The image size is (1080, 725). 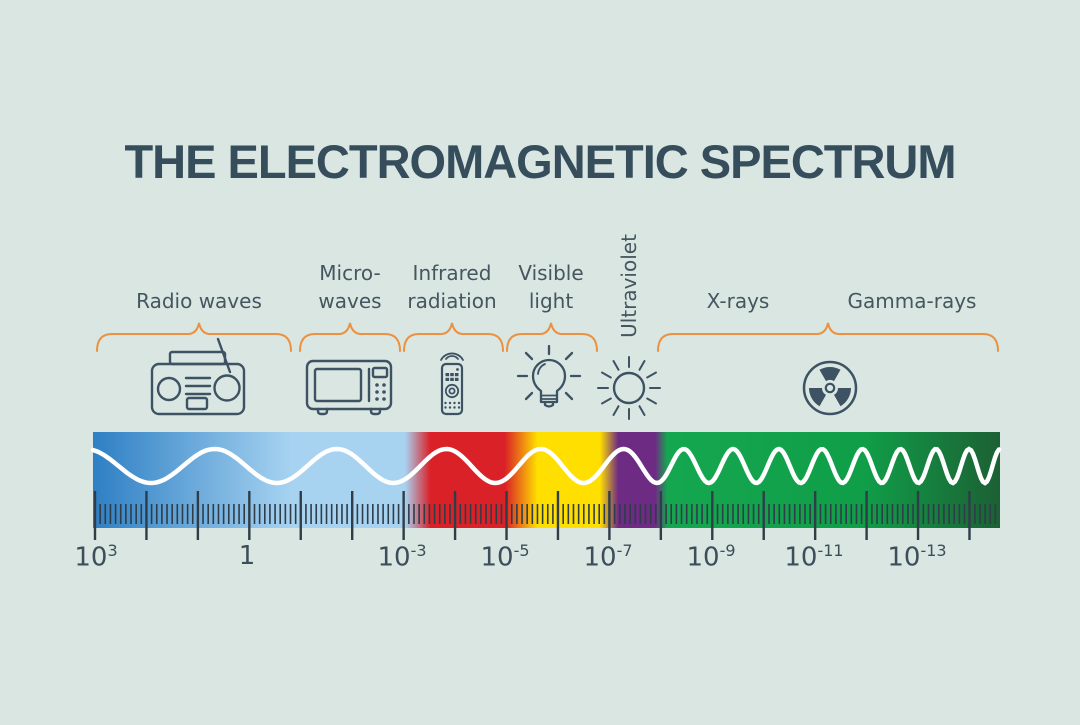 I want to click on axis-label: 10⁻¹³, so click(x=917, y=557).